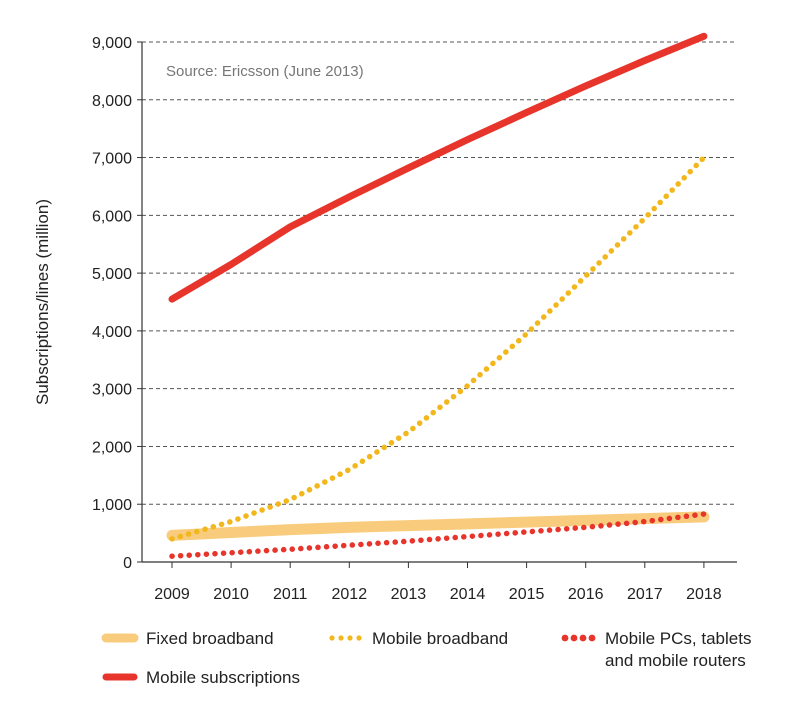 This screenshot has height=722, width=800. I want to click on series-fixed-broadband, so click(438, 526).